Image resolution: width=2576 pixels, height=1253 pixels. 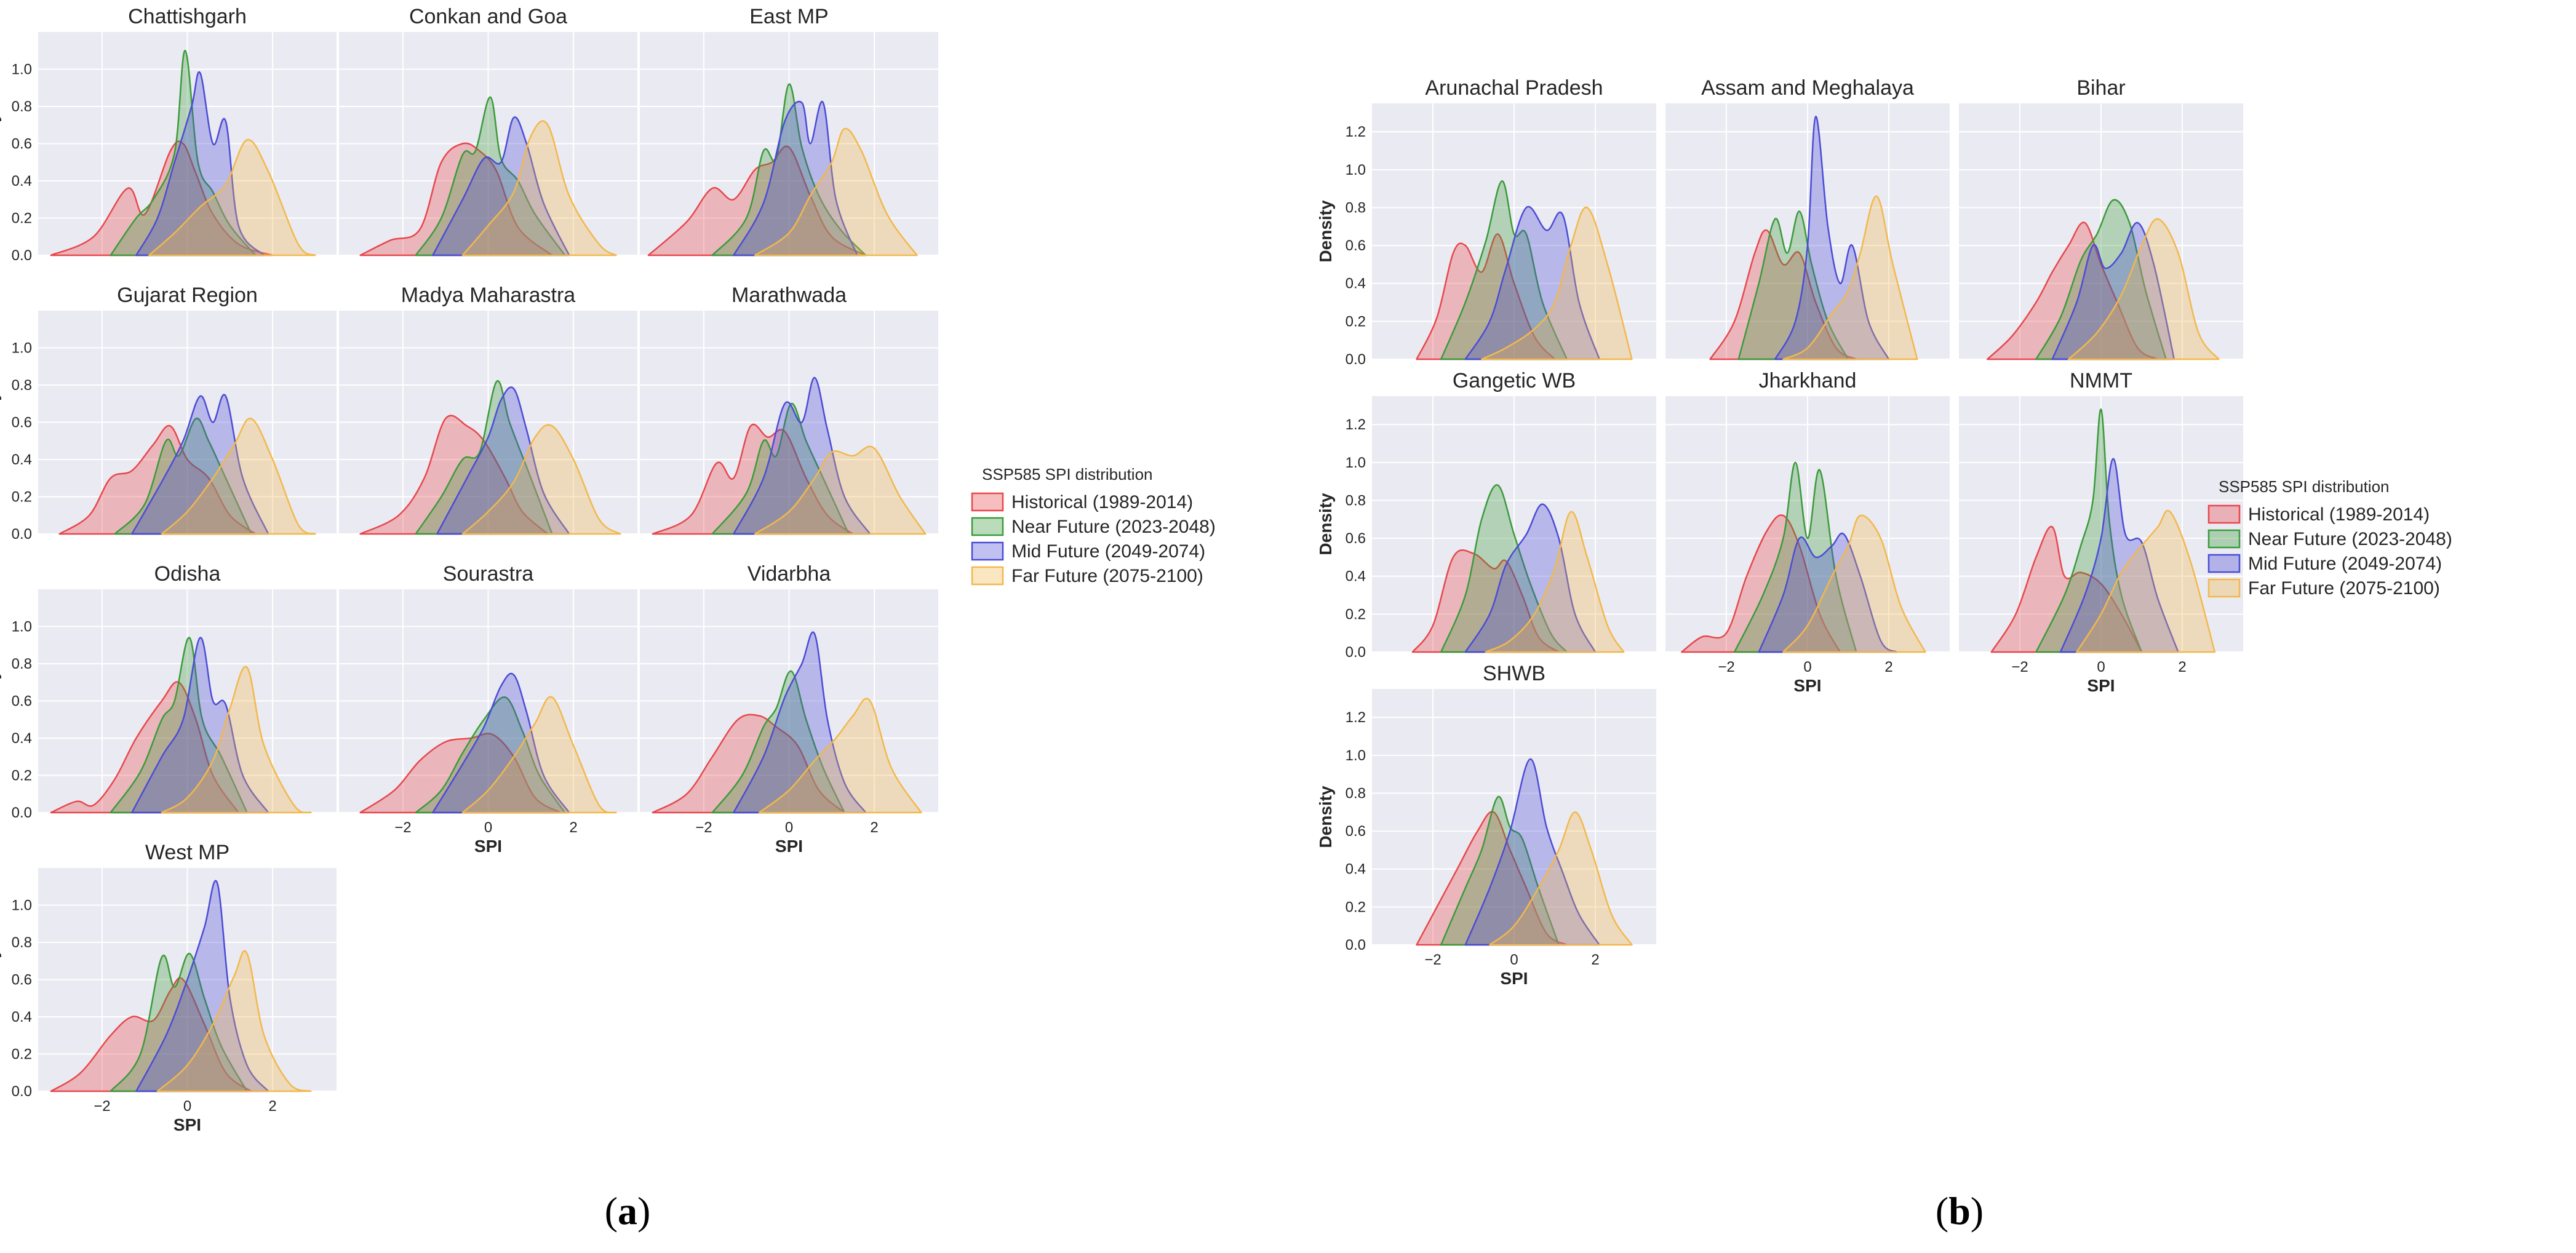 I want to click on panel-sourastra: Sourastra −2 0 2 SPI, so click(x=488, y=709).